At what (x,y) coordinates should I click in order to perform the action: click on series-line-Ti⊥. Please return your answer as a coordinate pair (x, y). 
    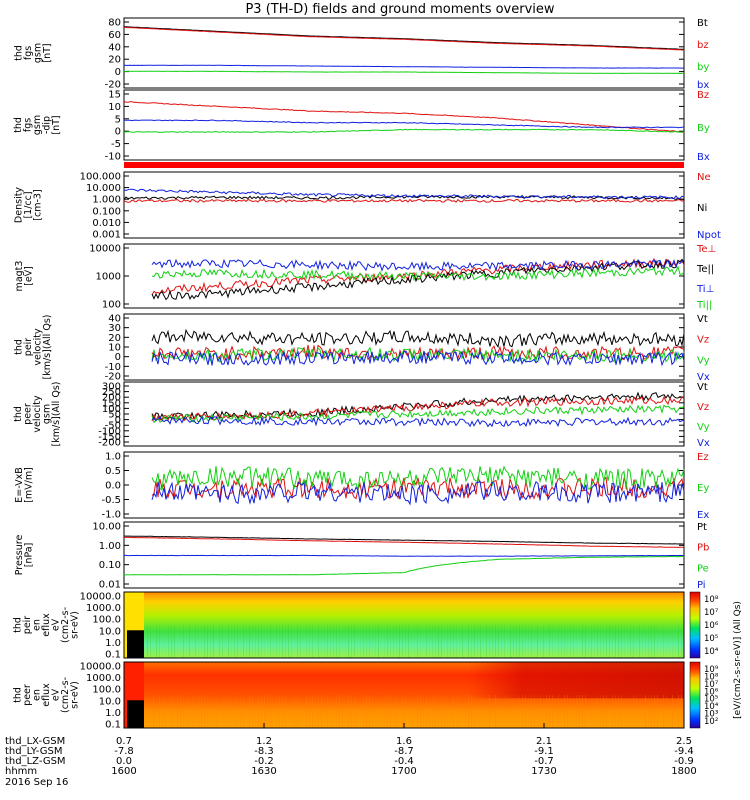
    Looking at the image, I should click on (418, 265).